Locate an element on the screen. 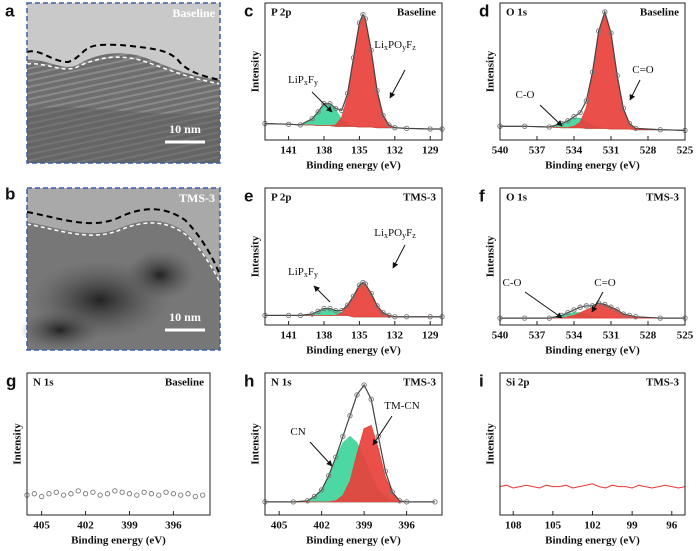 The height and width of the screenshot is (551, 700). x-tick-label: 399 is located at coordinates (129, 526).